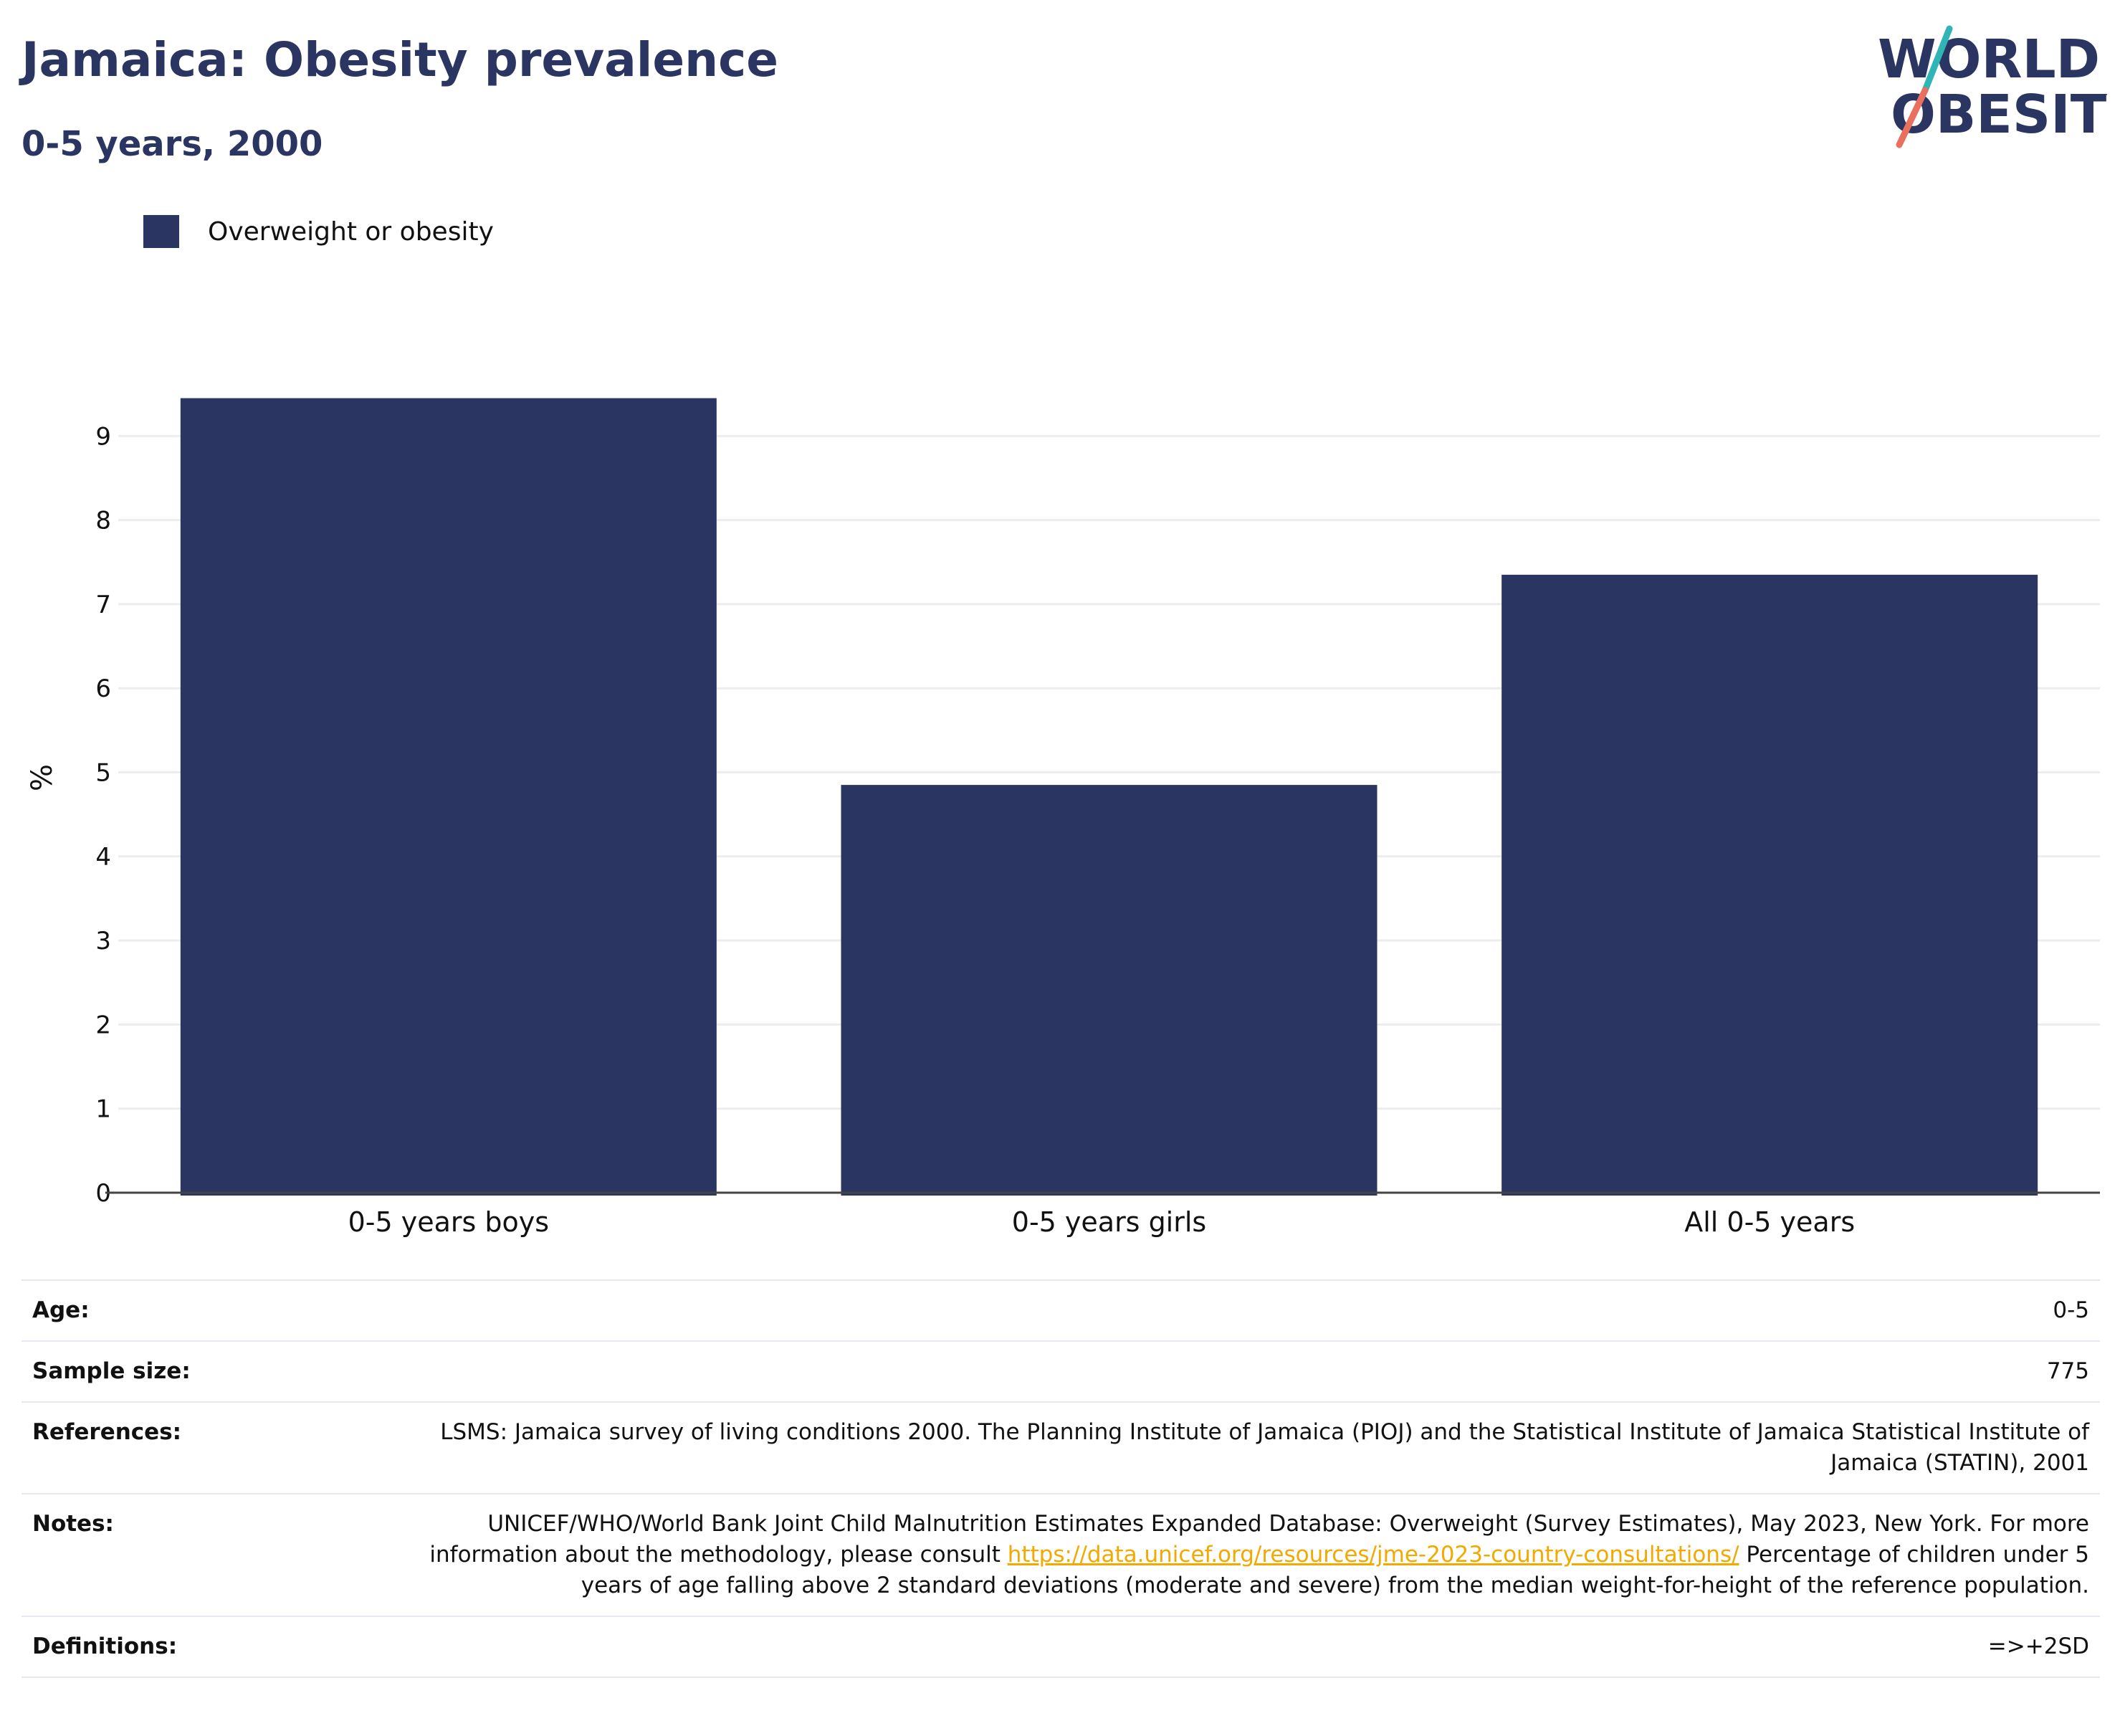 The height and width of the screenshot is (1736, 2120). I want to click on info-row-definitions: Definitions: =>+2SD, so click(1061, 1647).